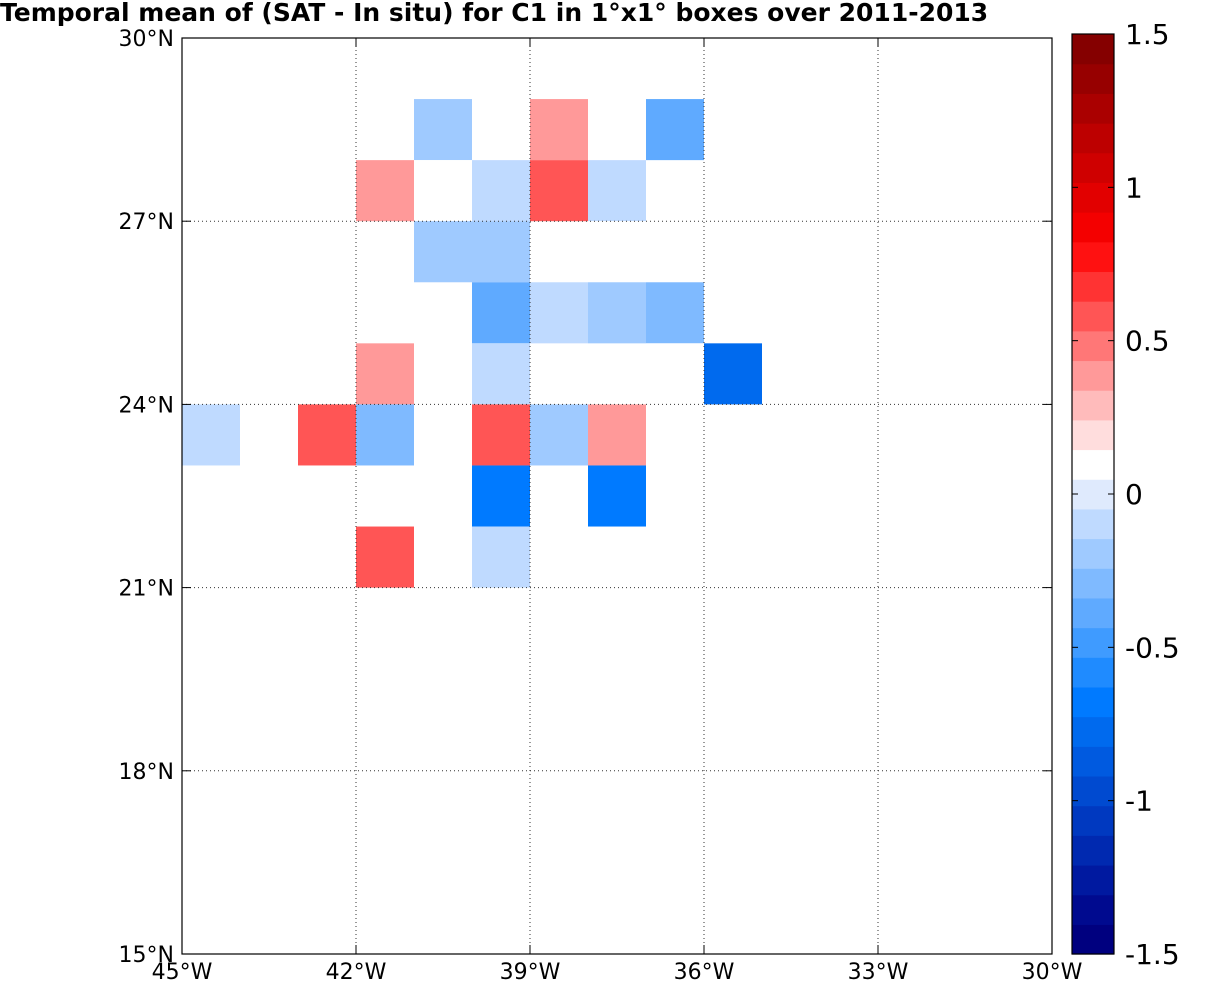 This screenshot has height=984, width=1232. What do you see at coordinates (146, 955) in the screenshot?
I see `y-tick-label: 15°N` at bounding box center [146, 955].